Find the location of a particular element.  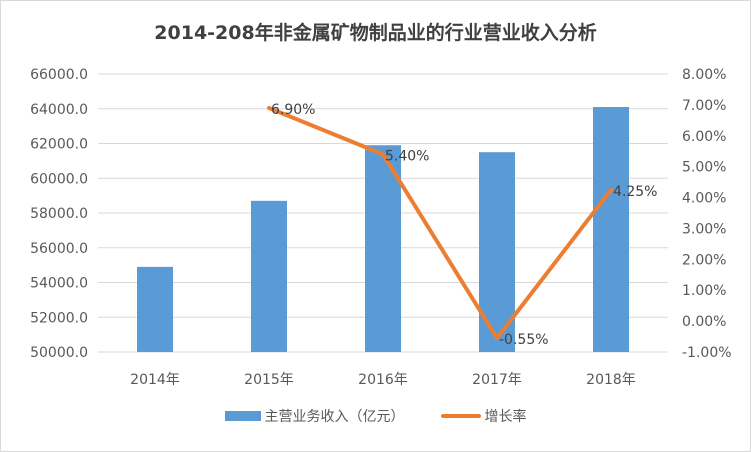

left-tick-label: 54000.0 is located at coordinates (59, 284).